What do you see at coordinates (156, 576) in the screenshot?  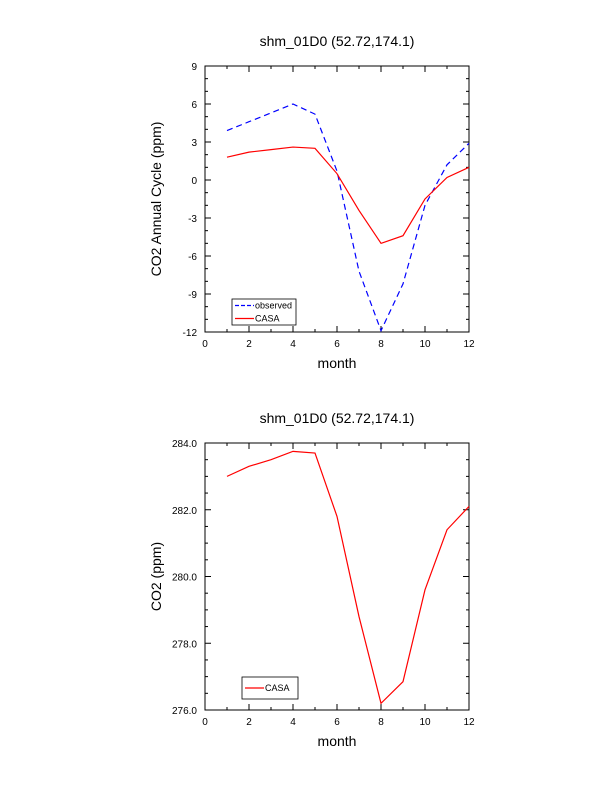 I see `y-axis-label: CO2 (ppm)` at bounding box center [156, 576].